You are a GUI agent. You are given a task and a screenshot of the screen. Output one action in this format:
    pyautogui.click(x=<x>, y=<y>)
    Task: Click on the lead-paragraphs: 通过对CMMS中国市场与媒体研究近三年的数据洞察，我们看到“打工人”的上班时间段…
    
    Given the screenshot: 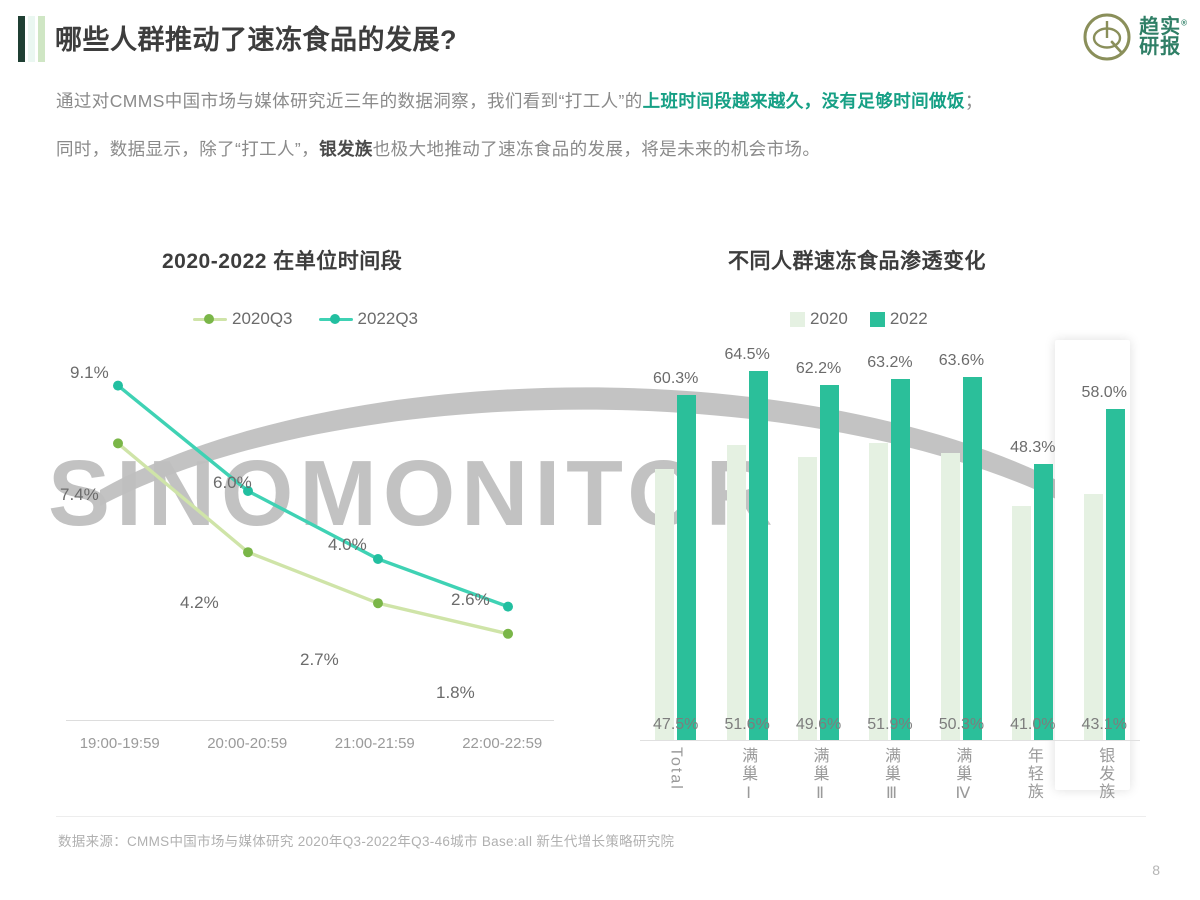 What is the action you would take?
    pyautogui.click(x=608, y=125)
    